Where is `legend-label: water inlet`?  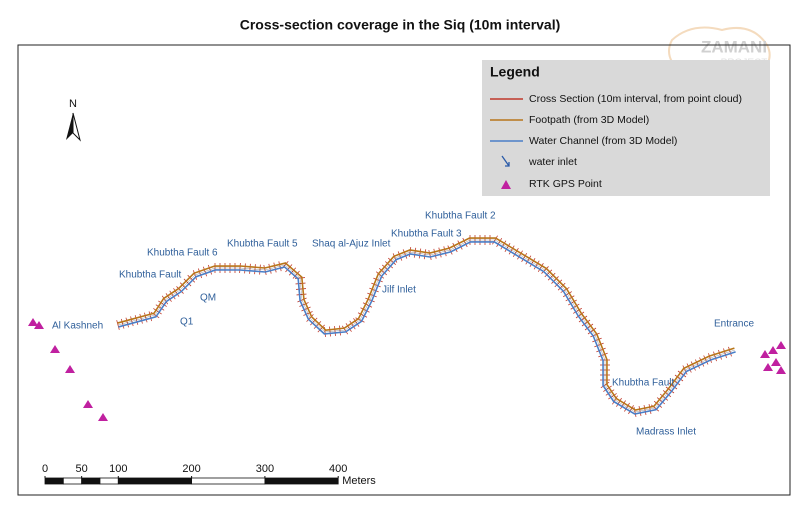
legend-label: water inlet is located at coordinates (552, 162).